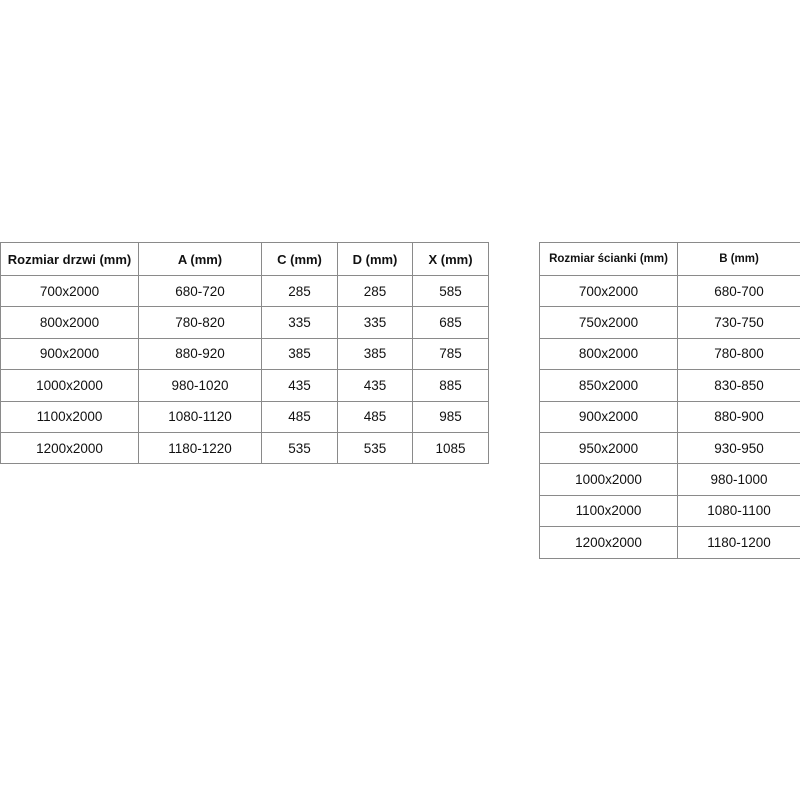  I want to click on table-row: 1000x2000 980-1020 435 435 885, so click(244, 385).